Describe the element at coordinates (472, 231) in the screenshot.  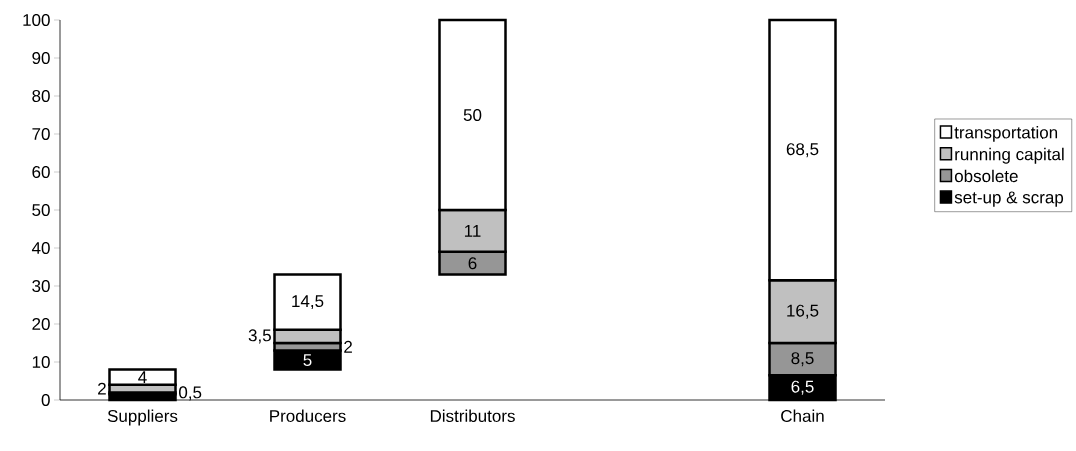
I see `data-label: 11` at that location.